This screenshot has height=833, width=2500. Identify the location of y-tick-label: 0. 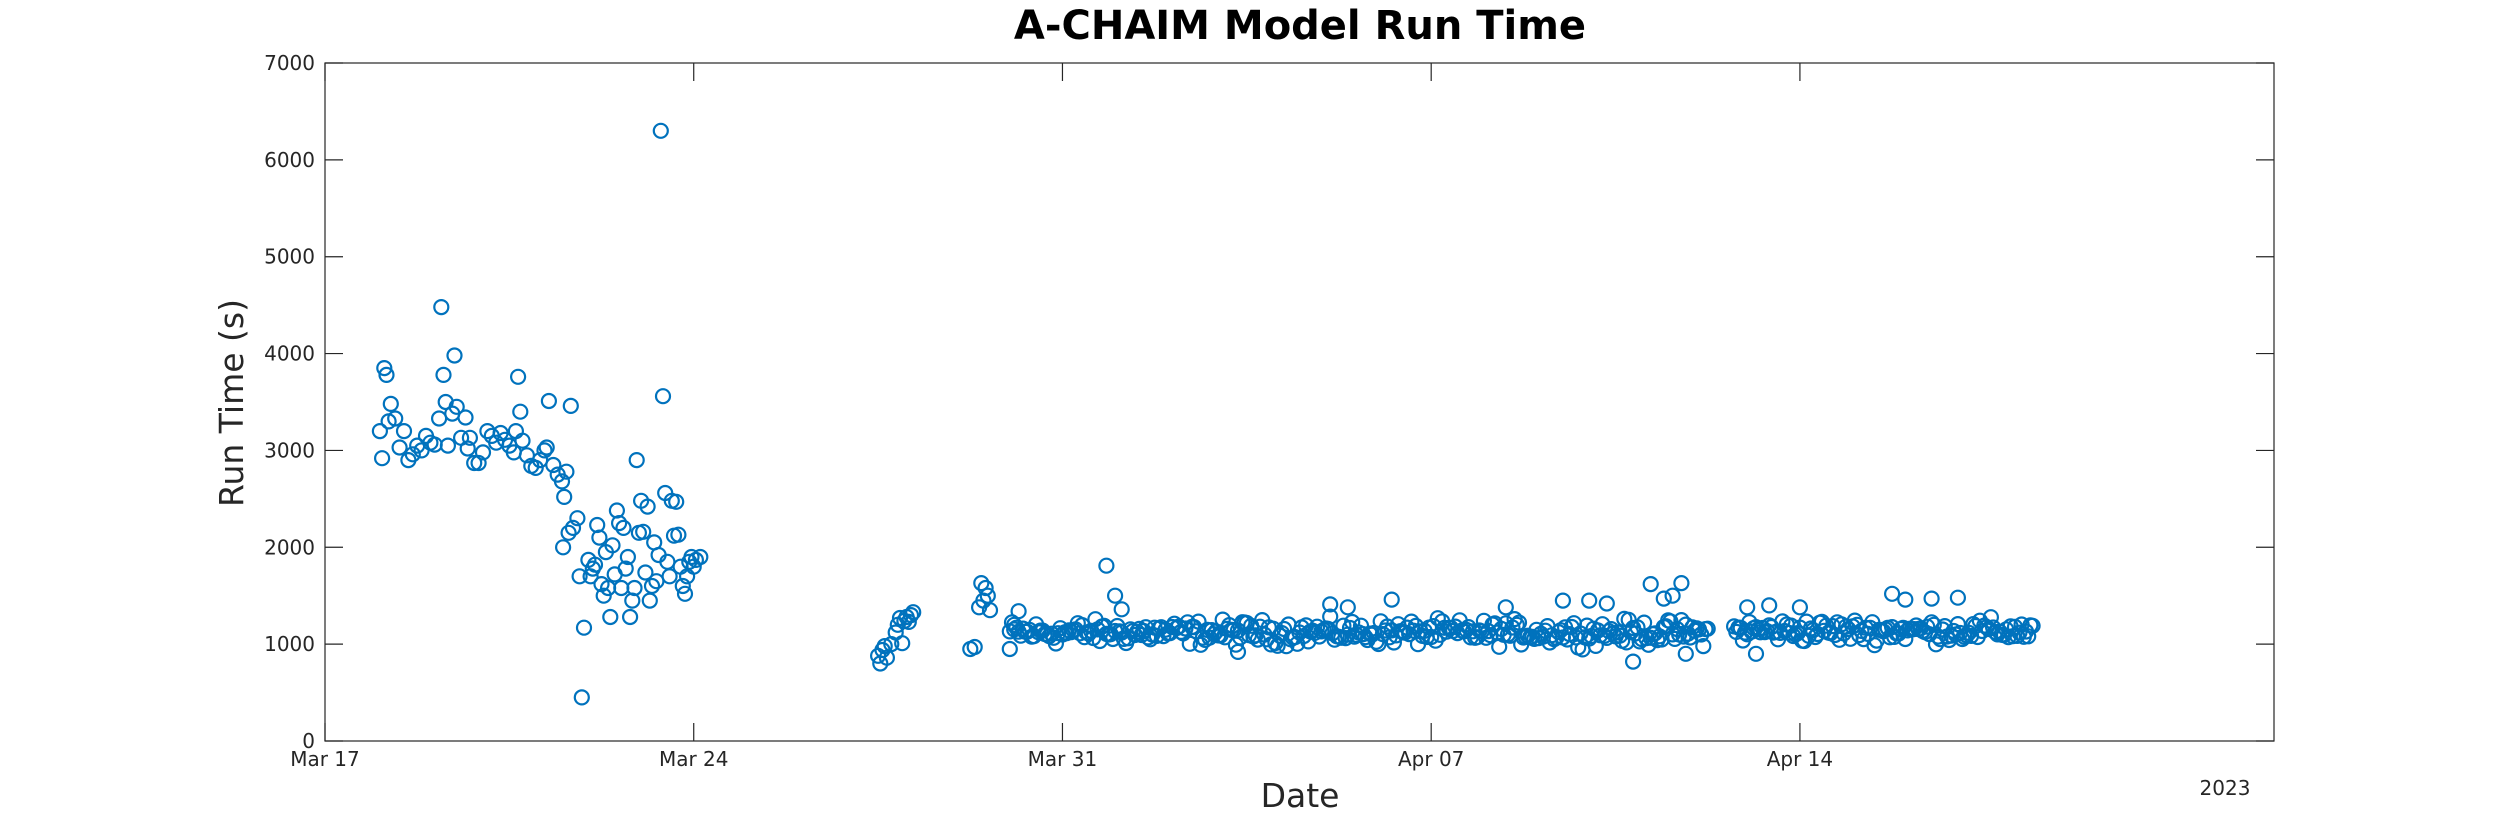
(308, 741).